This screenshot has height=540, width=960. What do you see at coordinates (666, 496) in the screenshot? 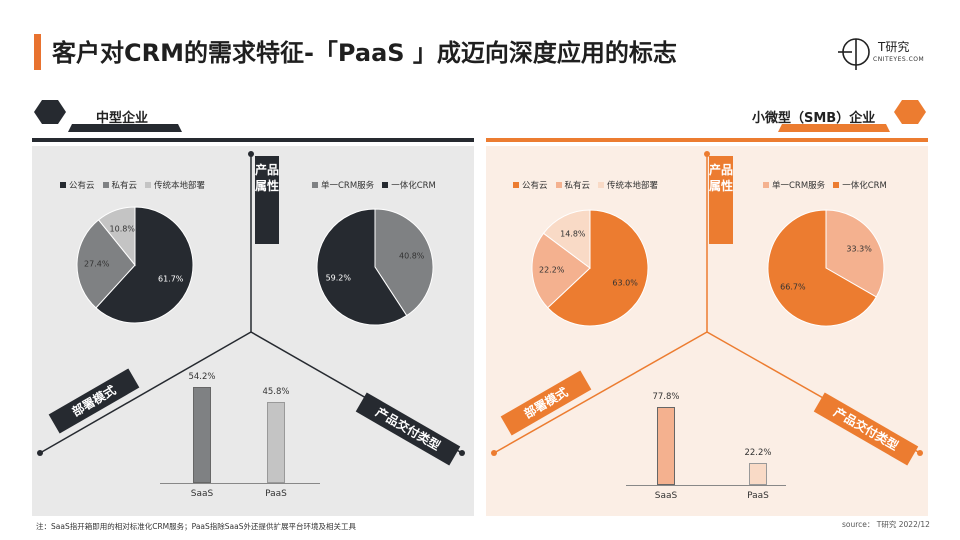
I see `bar-category-label-5-0: SaaS` at bounding box center [666, 496].